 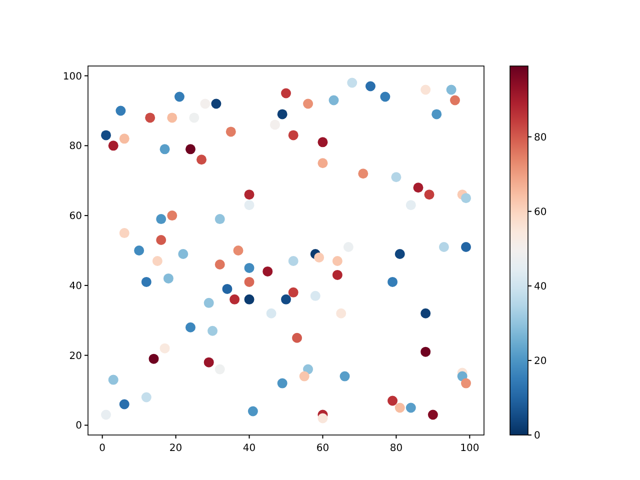 What do you see at coordinates (75, 356) in the screenshot?
I see `y-tick-label: 20` at bounding box center [75, 356].